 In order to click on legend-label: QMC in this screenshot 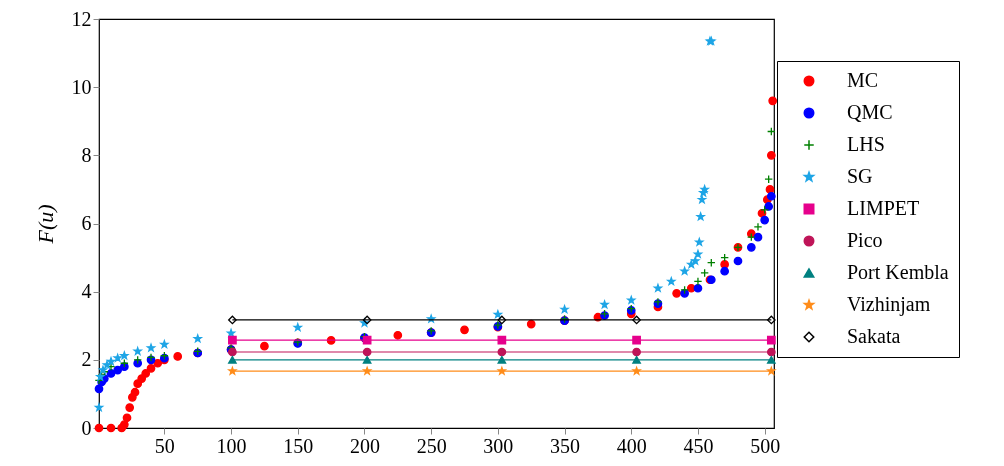, I will do `click(870, 112)`.